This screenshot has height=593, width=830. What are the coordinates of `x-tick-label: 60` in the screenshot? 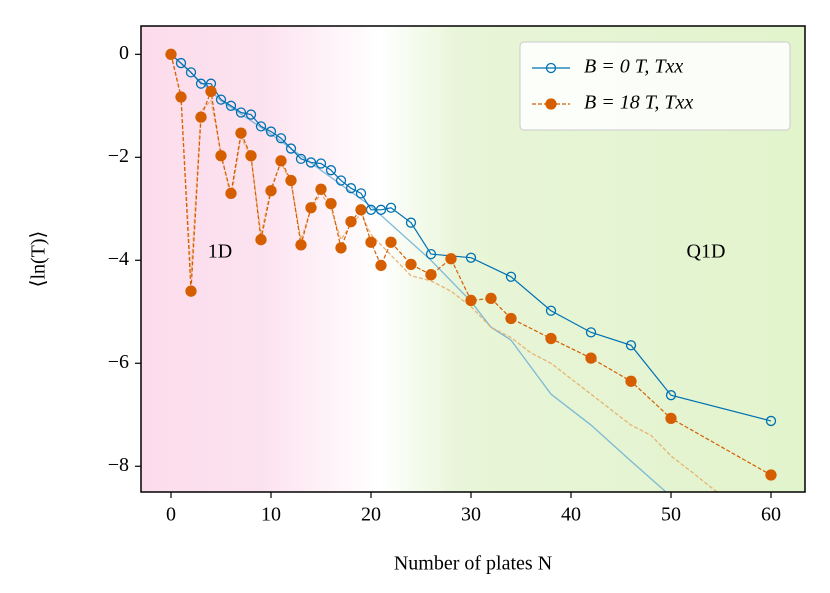 It's located at (771, 515).